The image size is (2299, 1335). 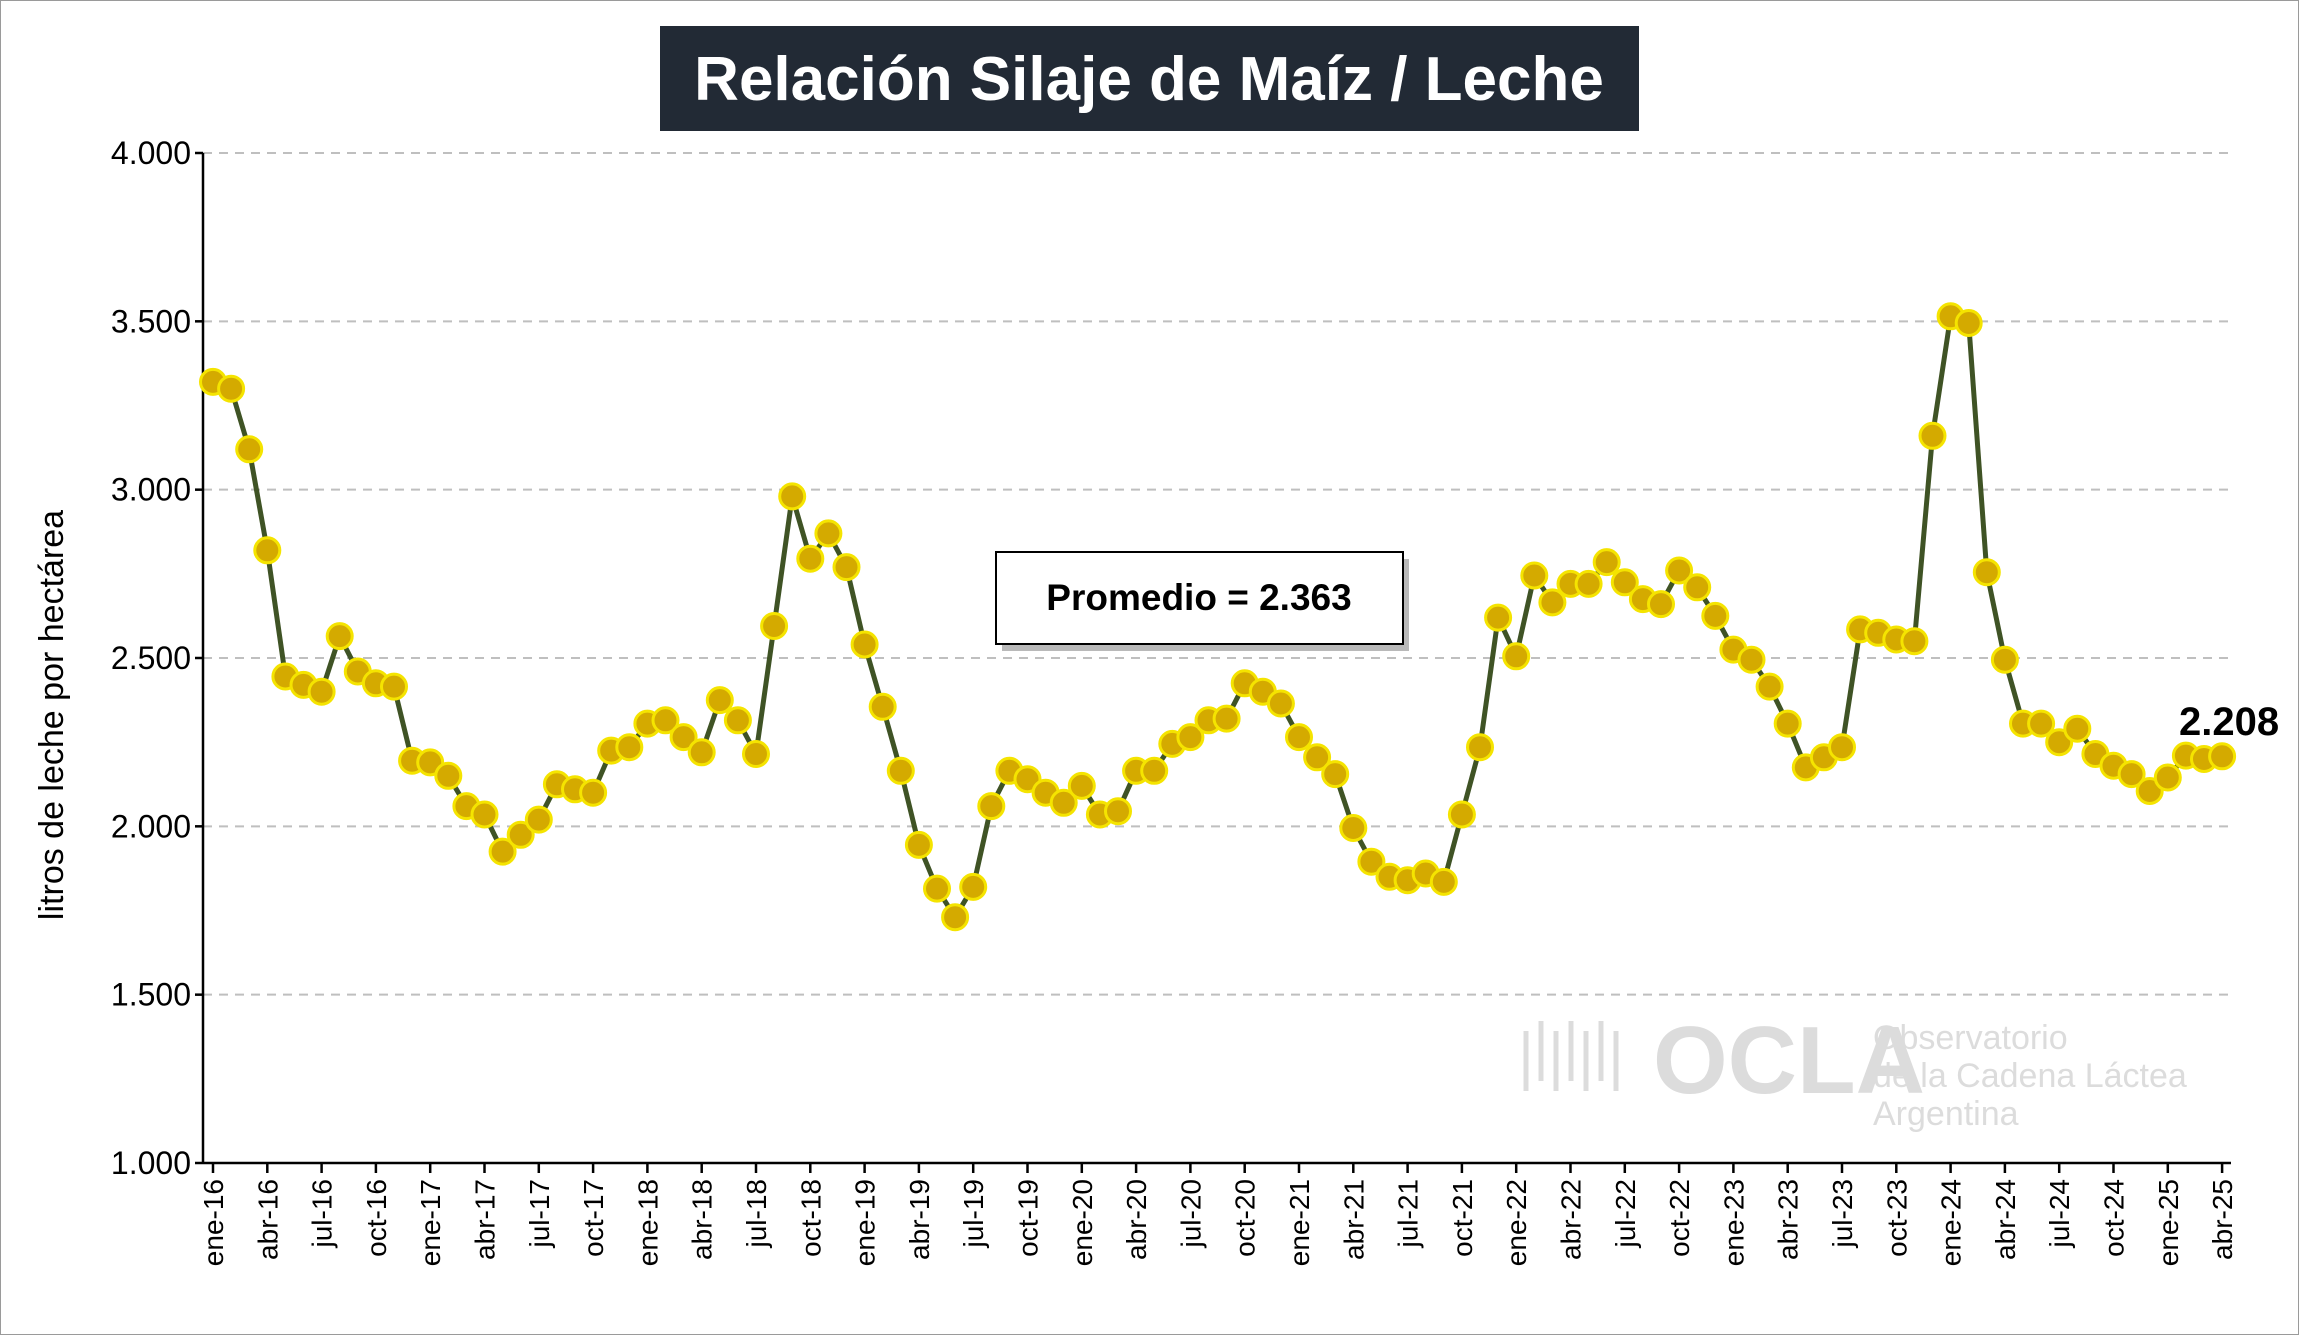 What do you see at coordinates (1136, 1219) in the screenshot?
I see `x-tick-label: abr-20` at bounding box center [1136, 1219].